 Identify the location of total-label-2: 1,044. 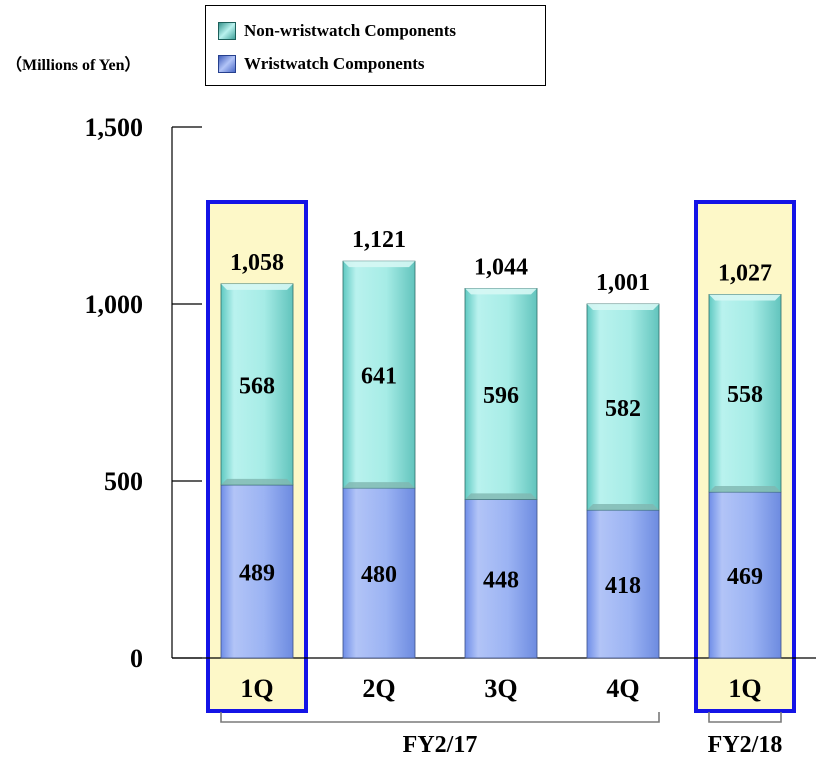
(501, 267).